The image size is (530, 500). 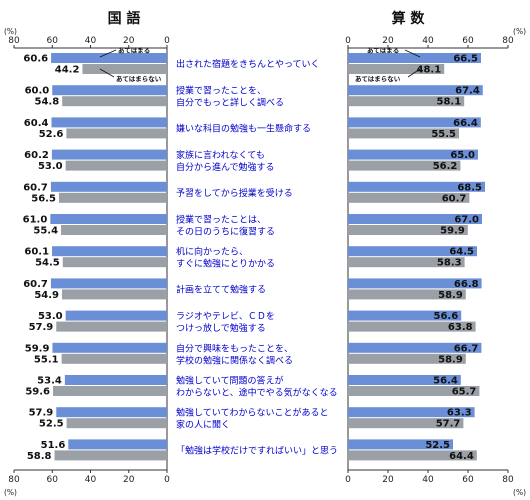 I want to click on category-label: 計画を立てて勉強する, so click(x=221, y=289).